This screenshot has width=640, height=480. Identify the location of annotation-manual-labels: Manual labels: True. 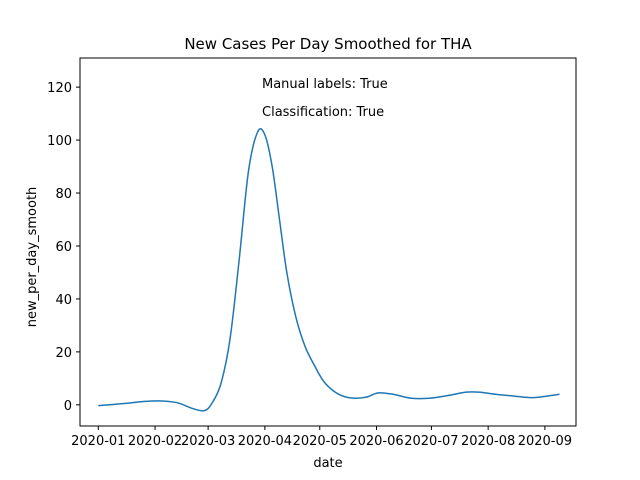
(325, 84).